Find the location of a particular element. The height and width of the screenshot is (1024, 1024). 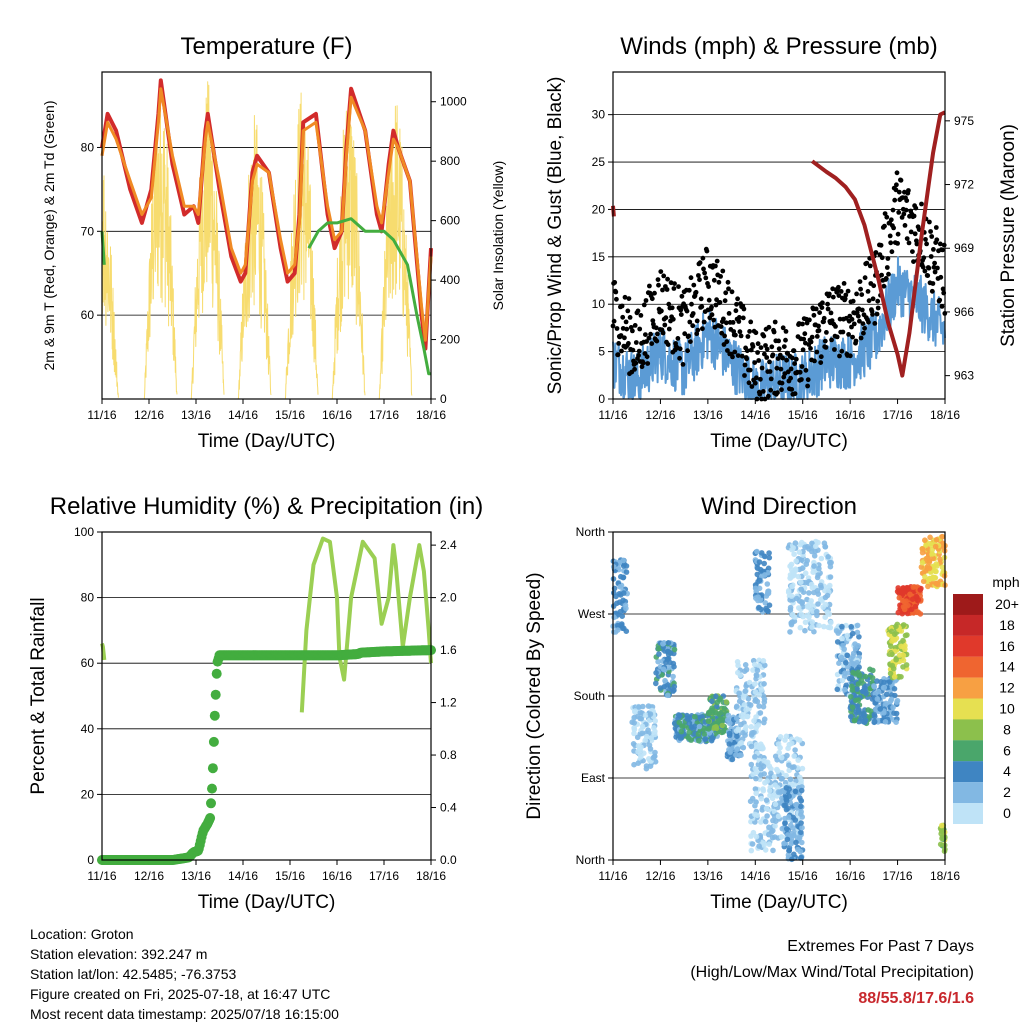

direction-points is located at coordinates (779, 698).